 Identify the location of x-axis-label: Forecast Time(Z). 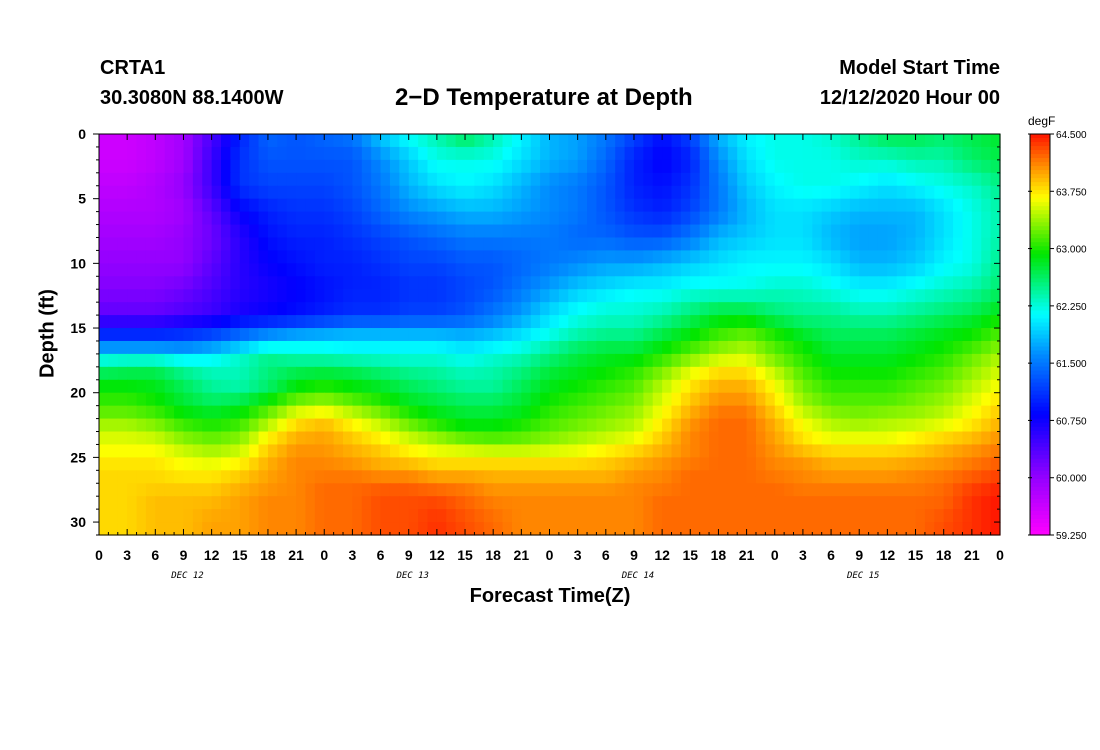
(550, 596).